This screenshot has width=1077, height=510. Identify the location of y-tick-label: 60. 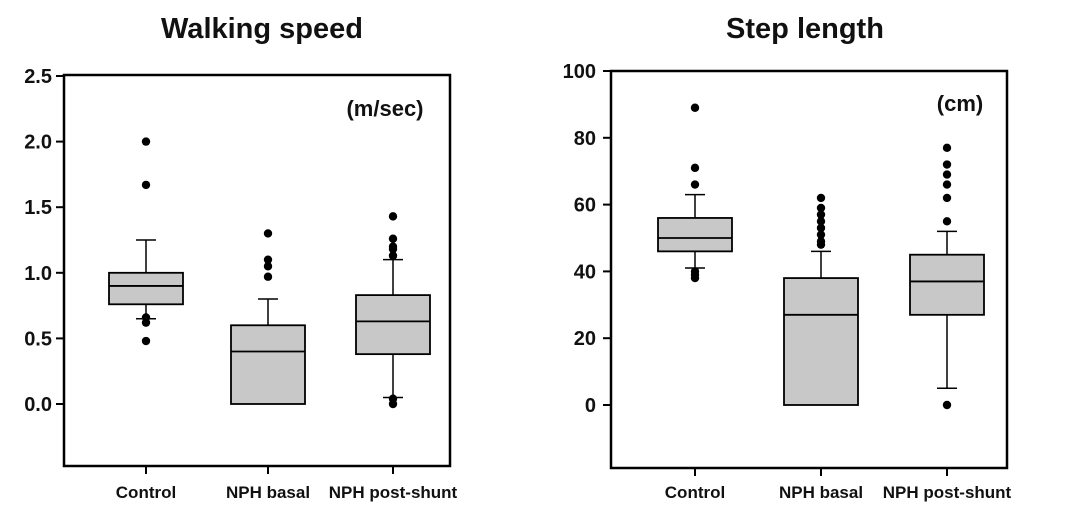
(585, 206).